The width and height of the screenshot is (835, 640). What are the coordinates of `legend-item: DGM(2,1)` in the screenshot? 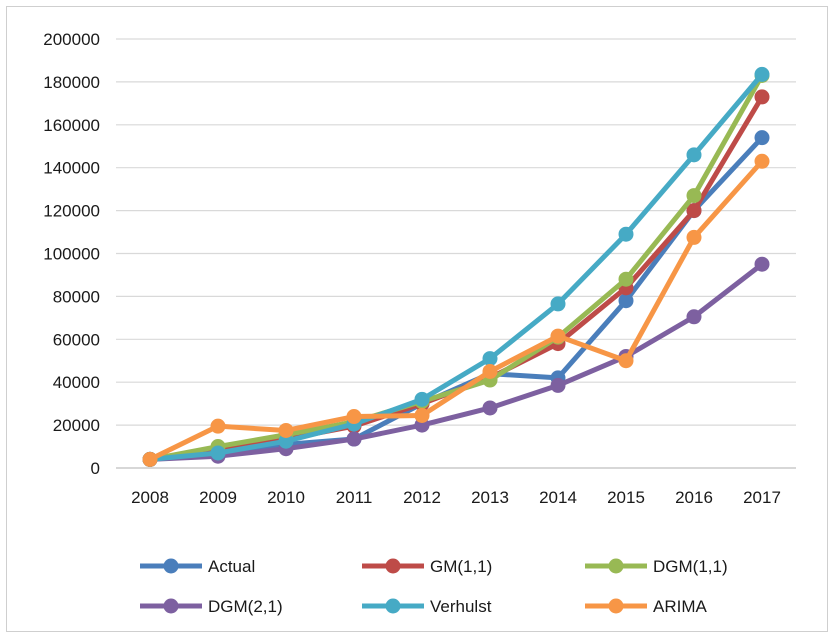 It's located at (211, 606).